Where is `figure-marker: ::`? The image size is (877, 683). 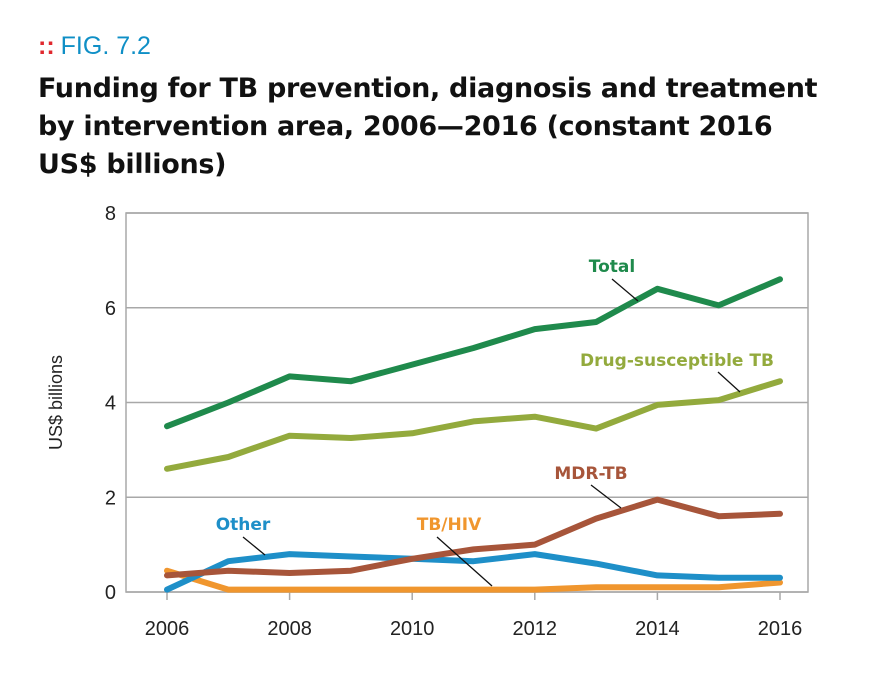
figure-marker: :: is located at coordinates (46, 46).